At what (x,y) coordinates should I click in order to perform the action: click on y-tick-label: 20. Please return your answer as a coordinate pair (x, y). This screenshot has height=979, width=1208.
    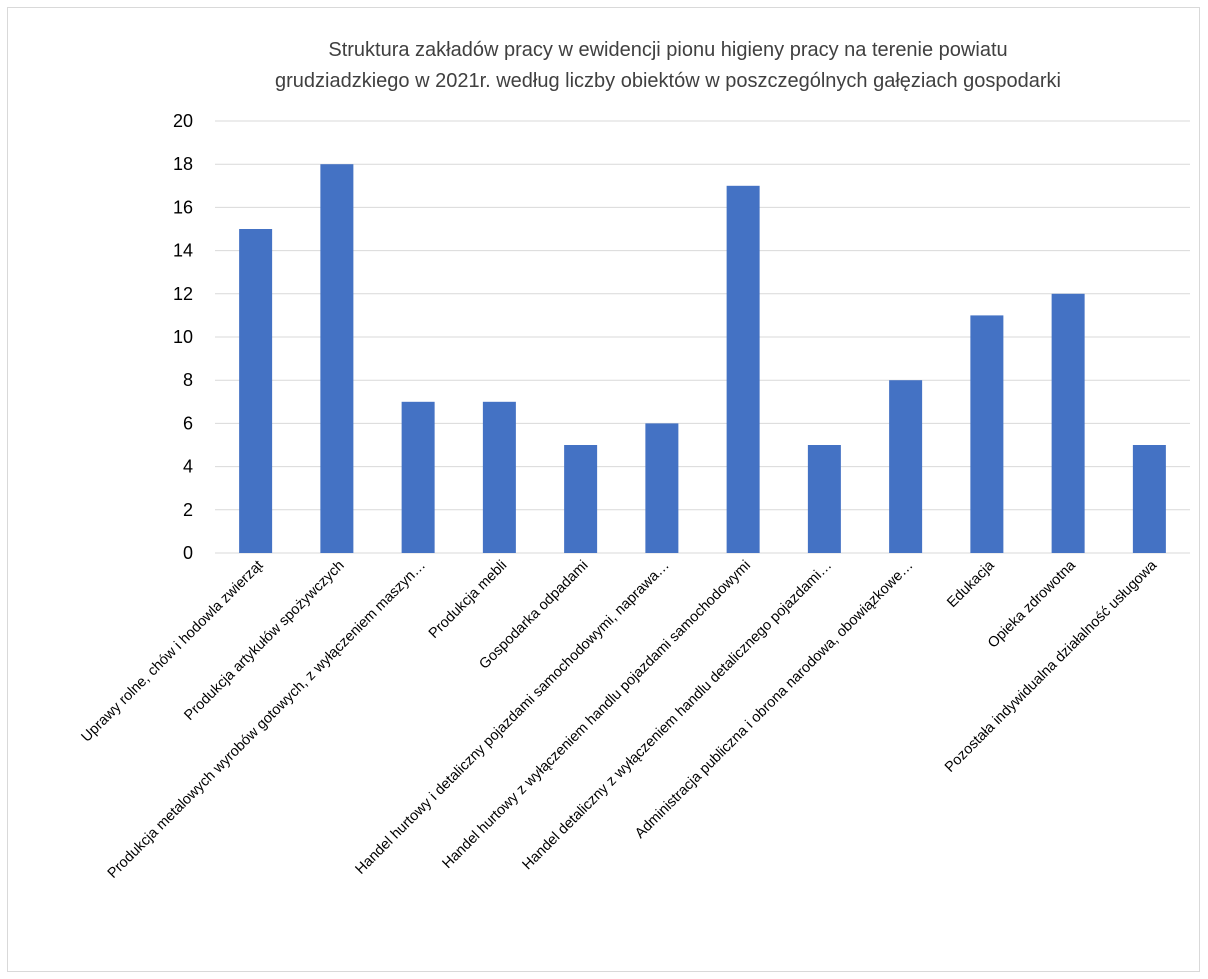
    Looking at the image, I should click on (183, 121).